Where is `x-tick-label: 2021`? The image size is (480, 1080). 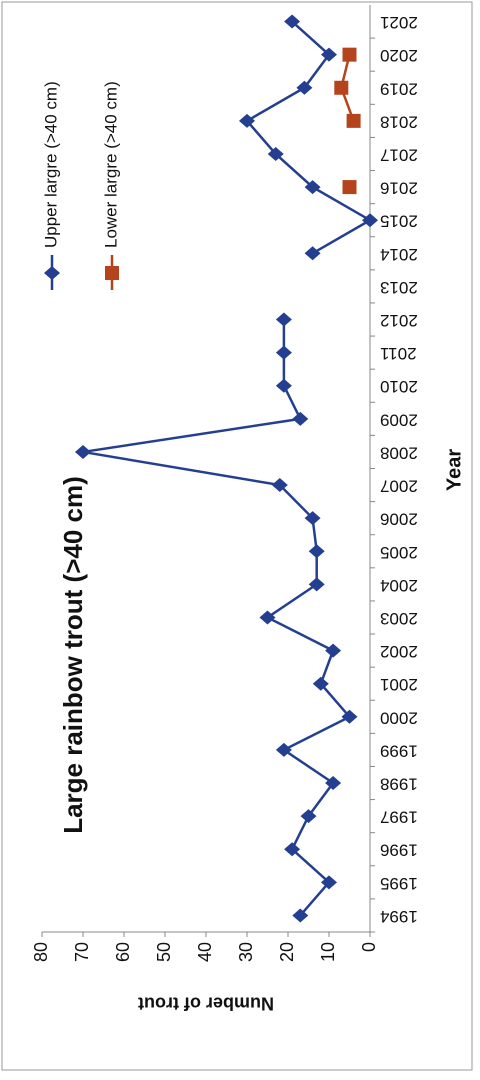 x-tick-label: 2021 is located at coordinates (399, 22).